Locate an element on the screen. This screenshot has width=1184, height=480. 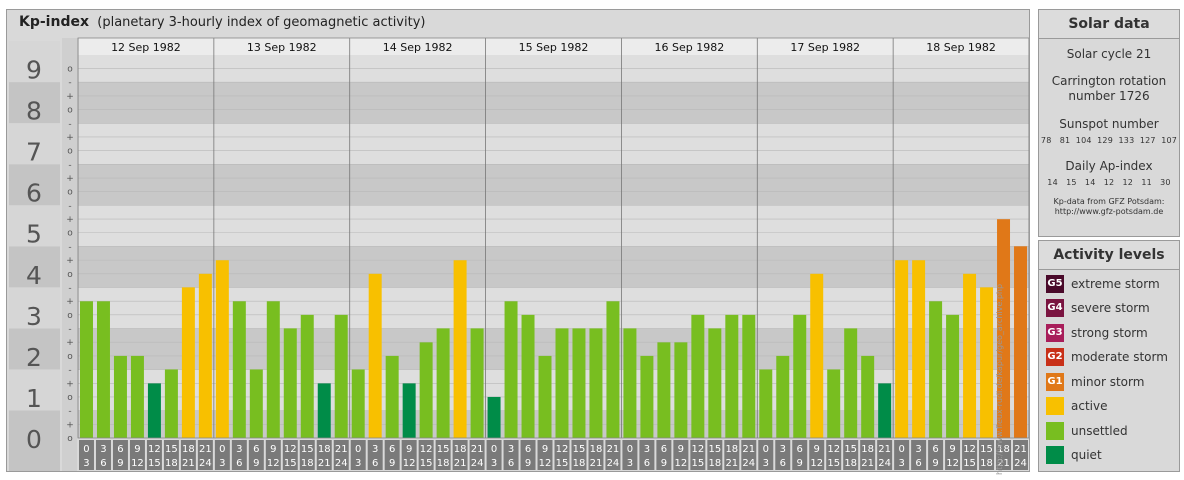
x-tick-start: 3 is located at coordinates (103, 449).